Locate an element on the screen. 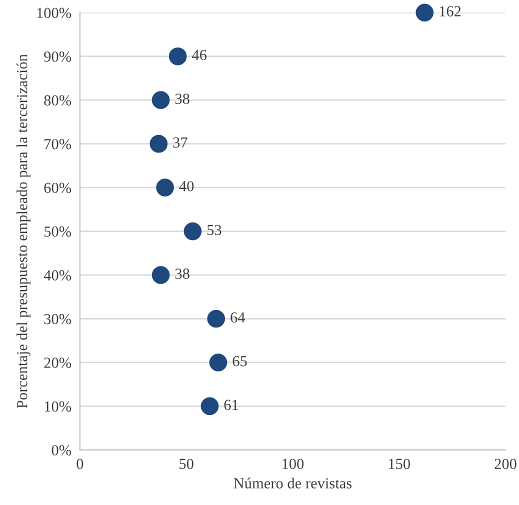  y-tick-label: 100% is located at coordinates (54, 13).